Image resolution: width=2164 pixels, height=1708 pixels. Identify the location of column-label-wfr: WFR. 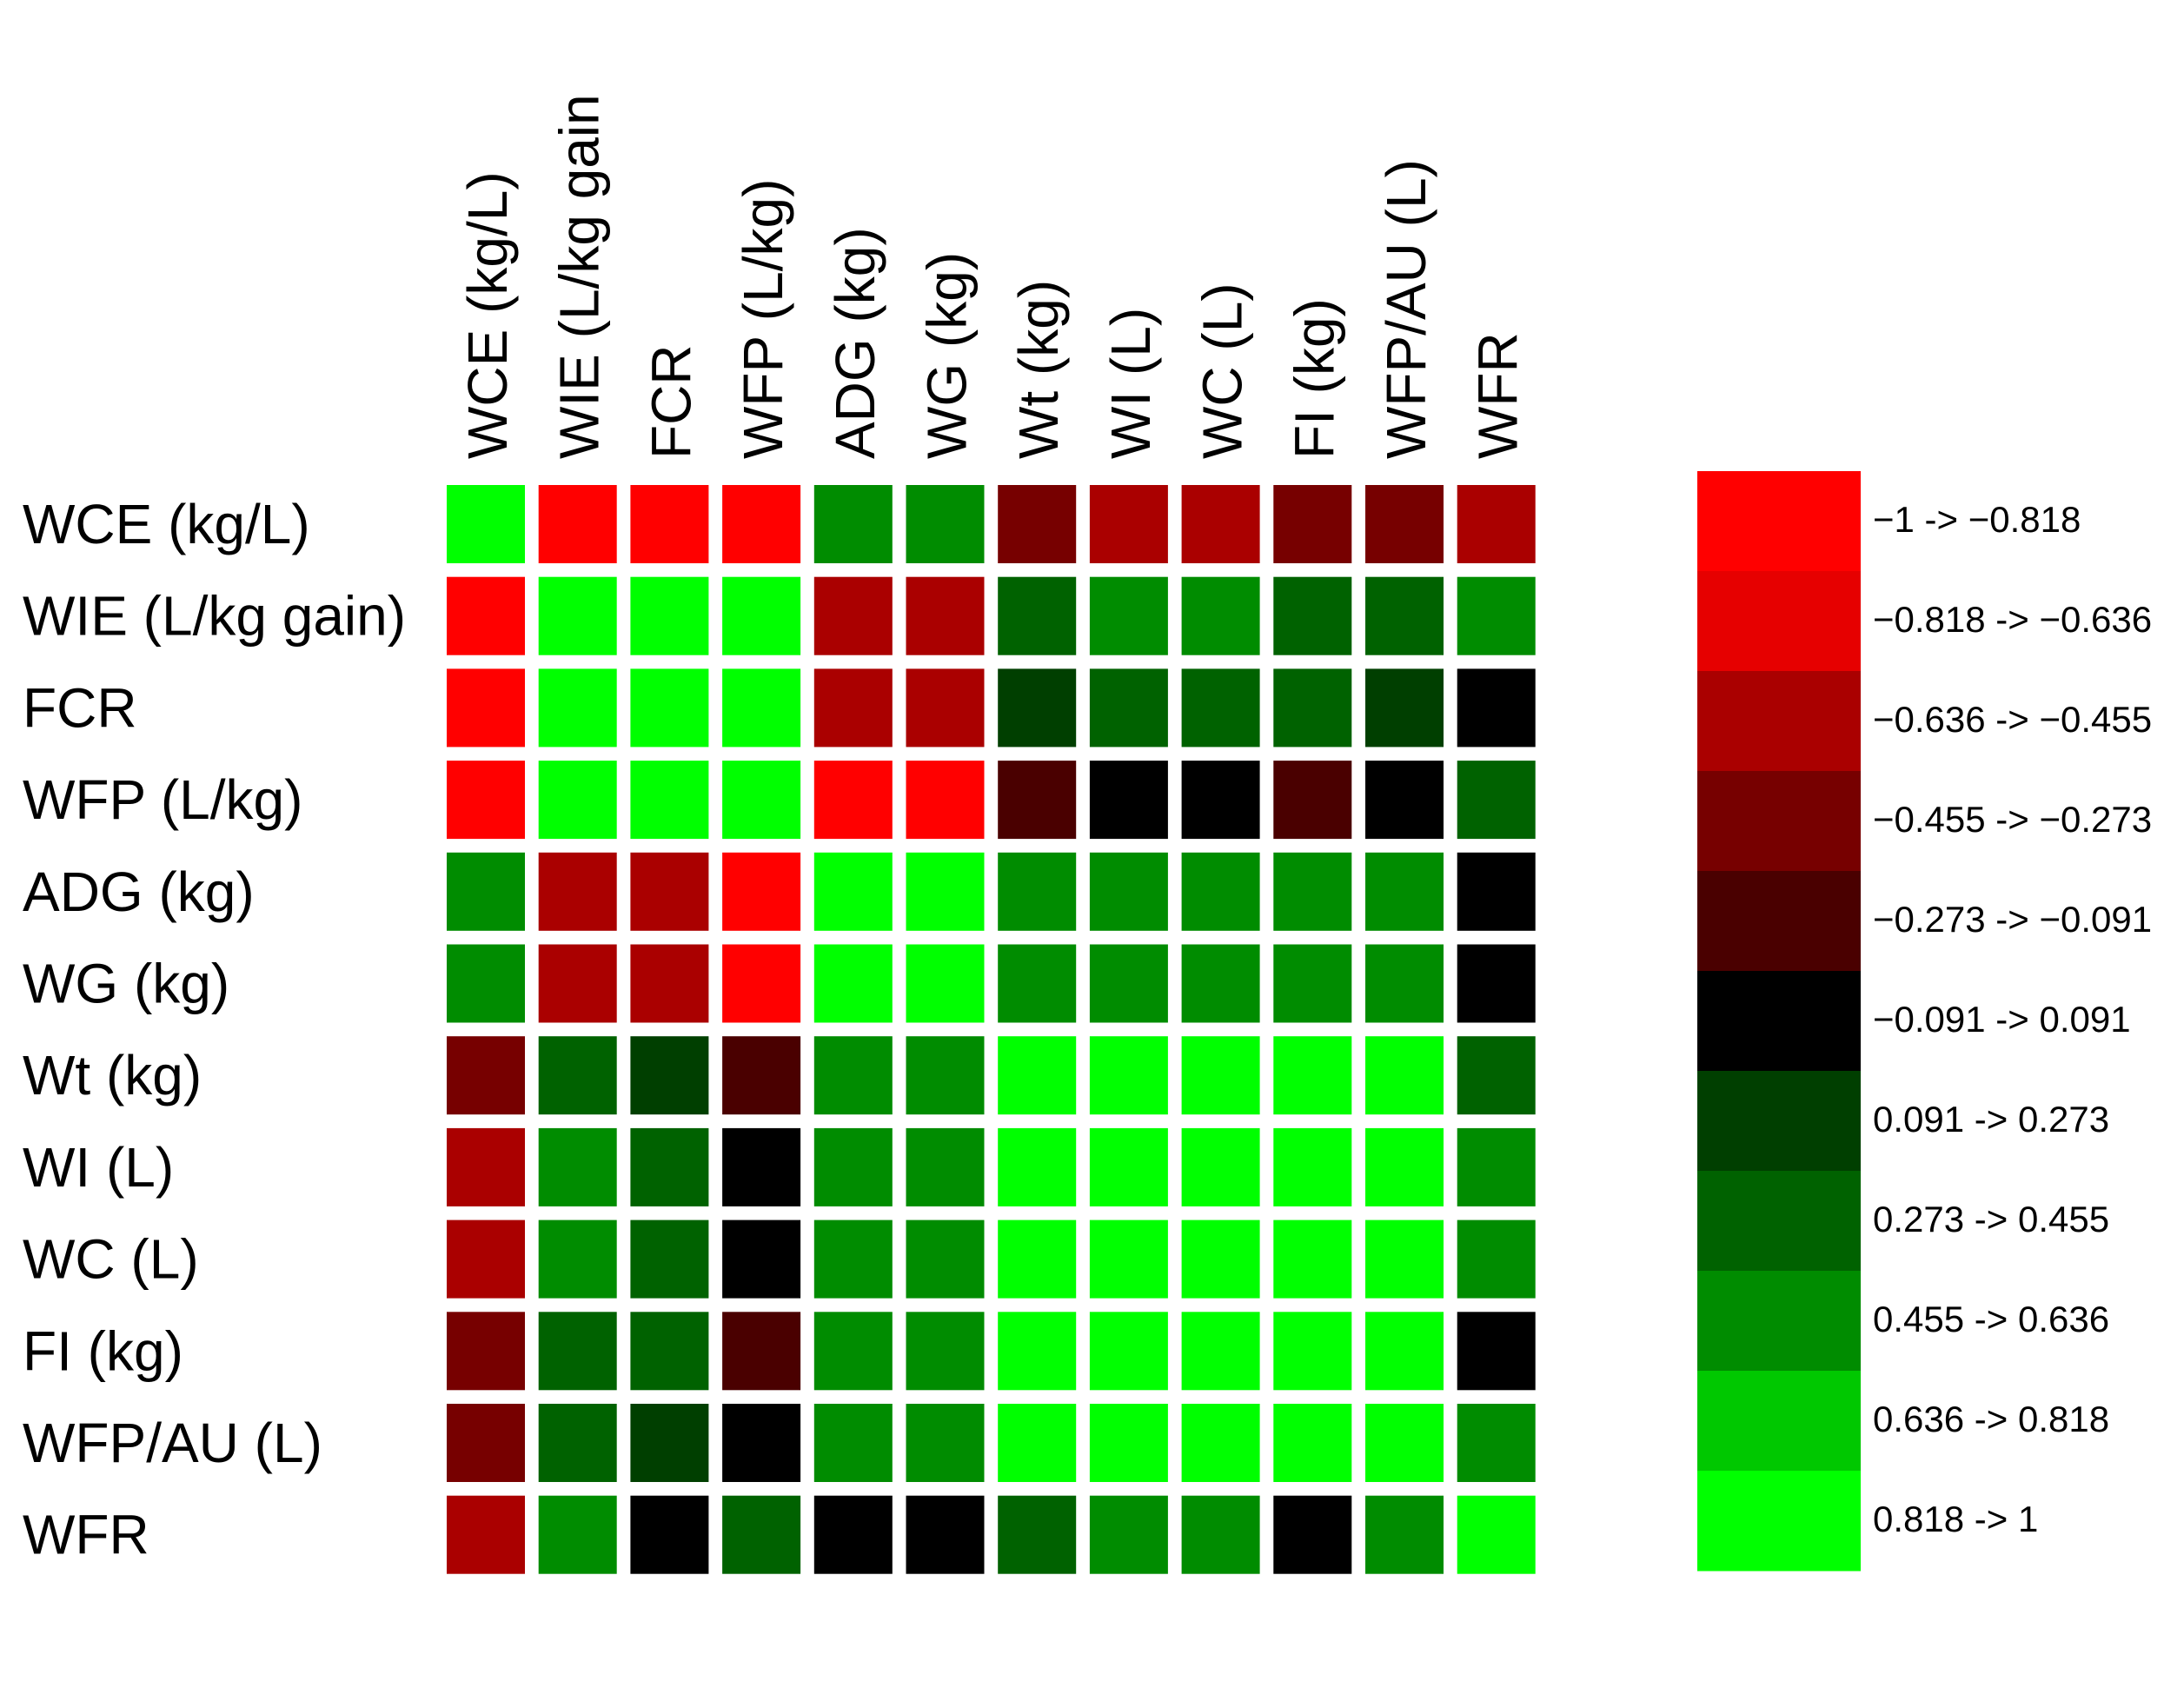
(1498, 395).